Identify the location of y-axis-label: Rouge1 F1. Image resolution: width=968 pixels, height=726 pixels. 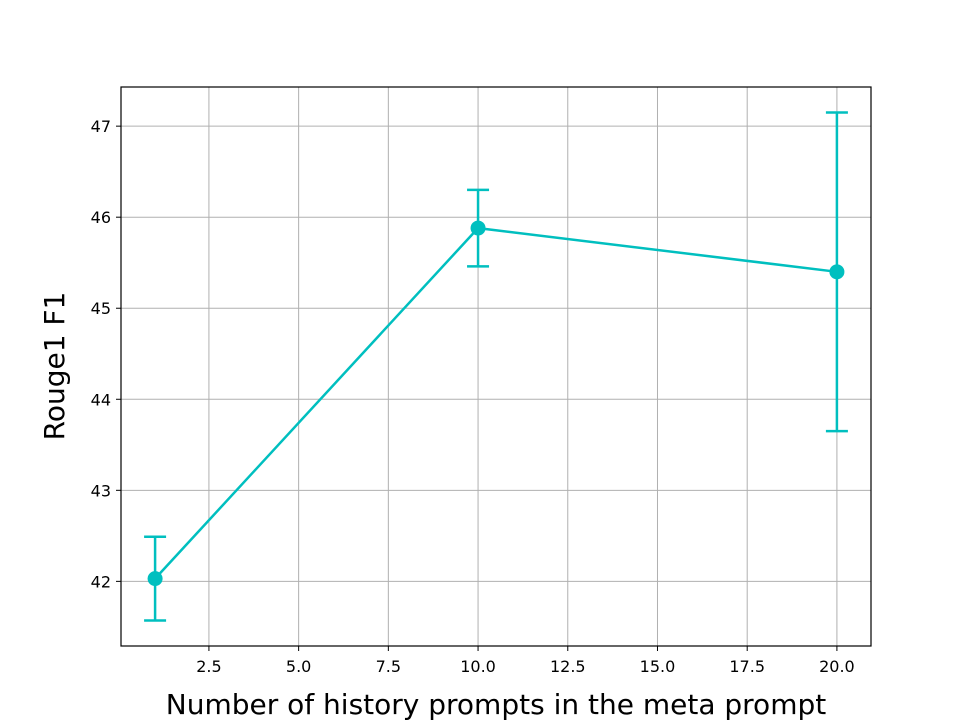
(54, 366).